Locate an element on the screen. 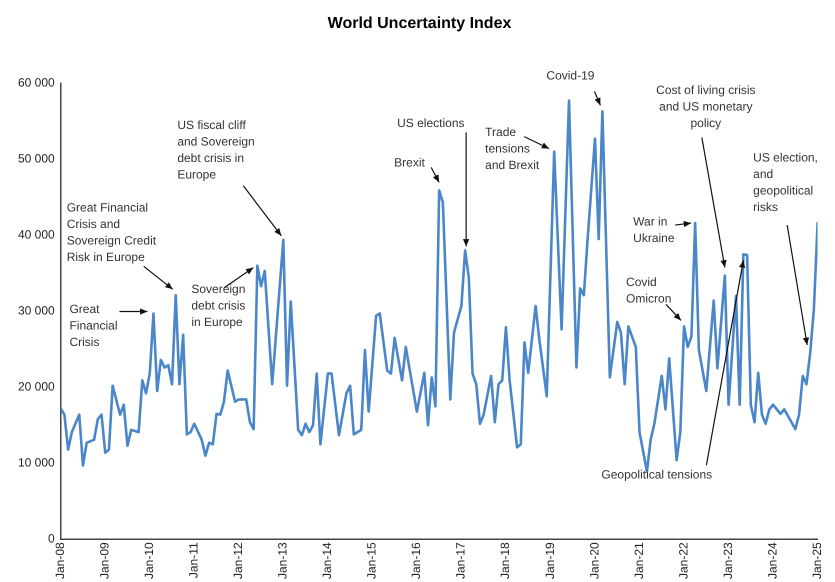 The width and height of the screenshot is (835, 582). y-tick-label: 40 000 is located at coordinates (37, 235).